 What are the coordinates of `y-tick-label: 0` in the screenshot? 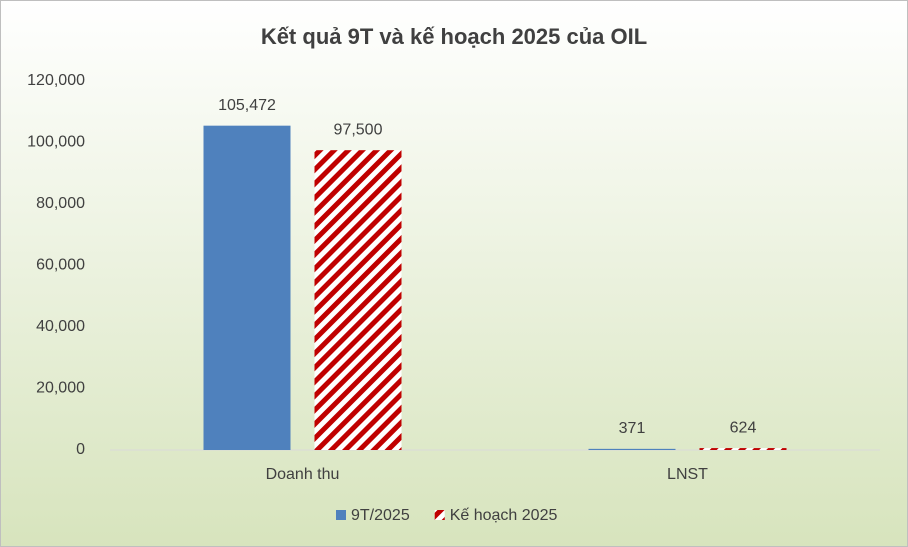 It's located at (80, 449).